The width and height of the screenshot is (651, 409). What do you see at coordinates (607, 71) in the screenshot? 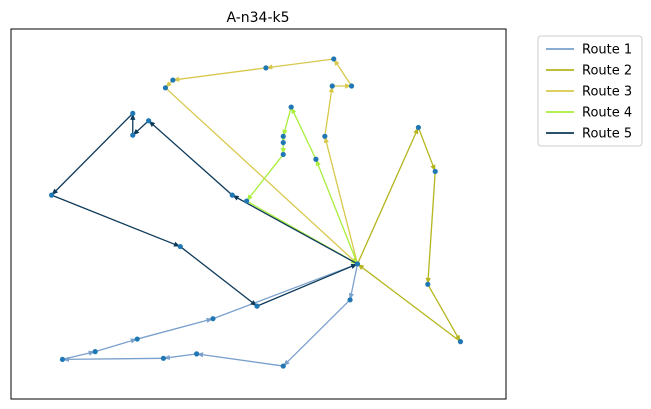
I see `legend-label: Route 2` at bounding box center [607, 71].